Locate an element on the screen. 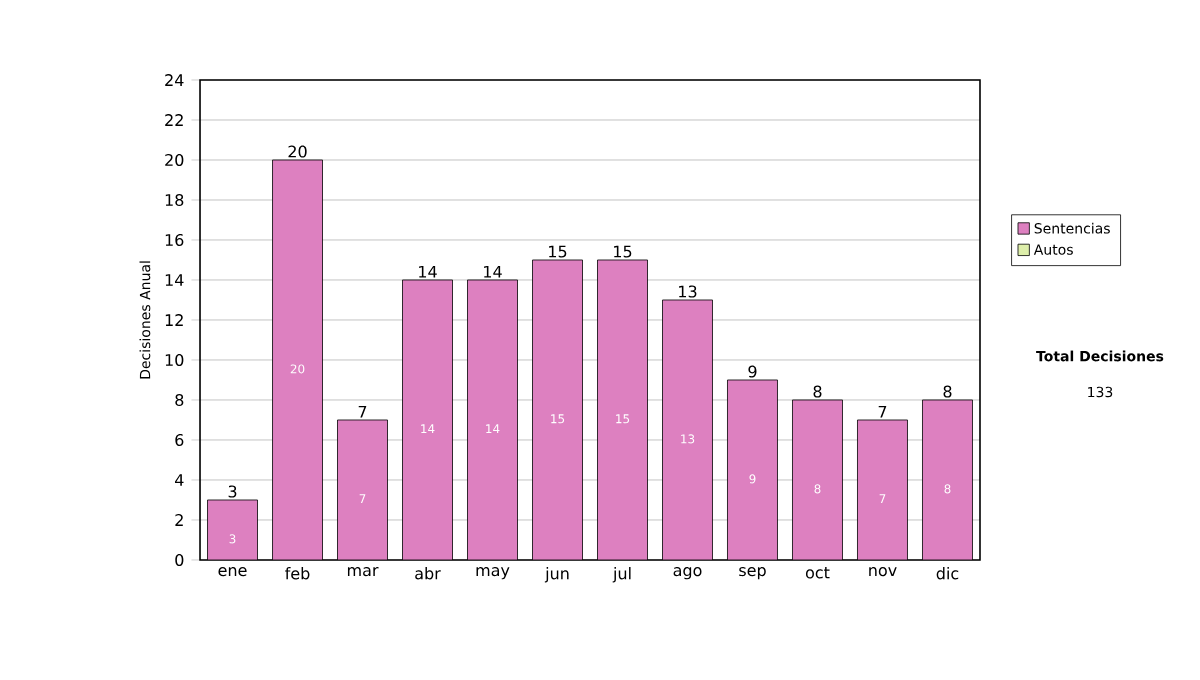 This screenshot has height=680, width=1200. y-tick-label: 6 is located at coordinates (179, 440).